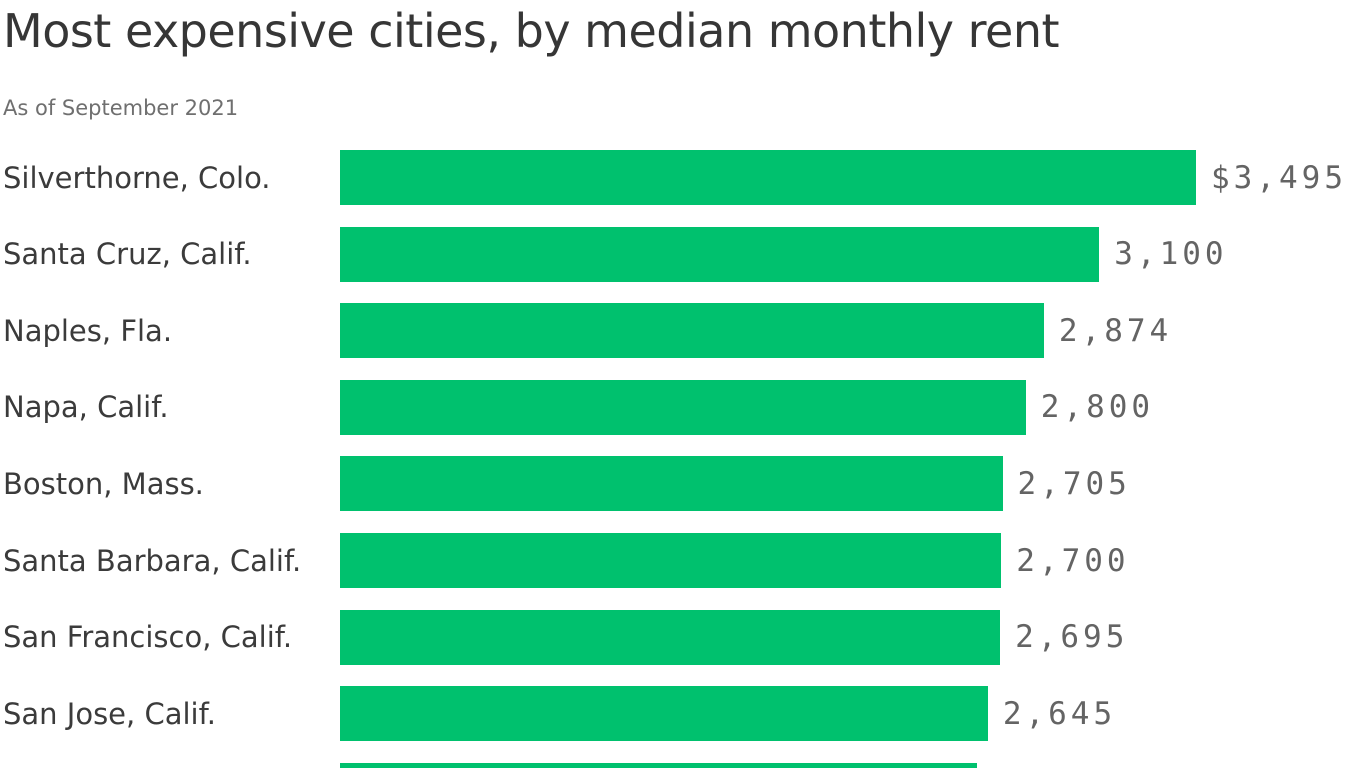 The height and width of the screenshot is (768, 1366). What do you see at coordinates (1097, 407) in the screenshot?
I see `value-label: 2,800` at bounding box center [1097, 407].